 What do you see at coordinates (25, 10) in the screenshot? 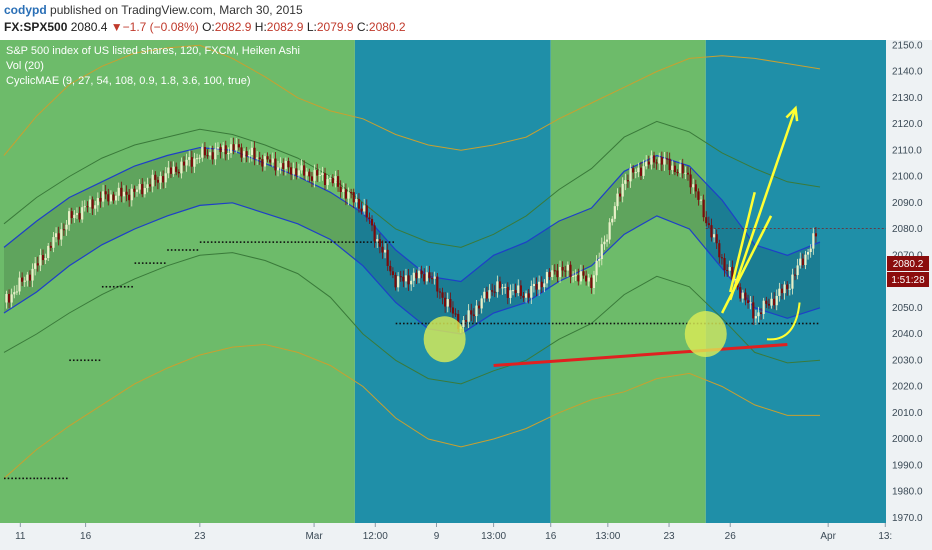
I see `author-link: codypd` at bounding box center [25, 10].